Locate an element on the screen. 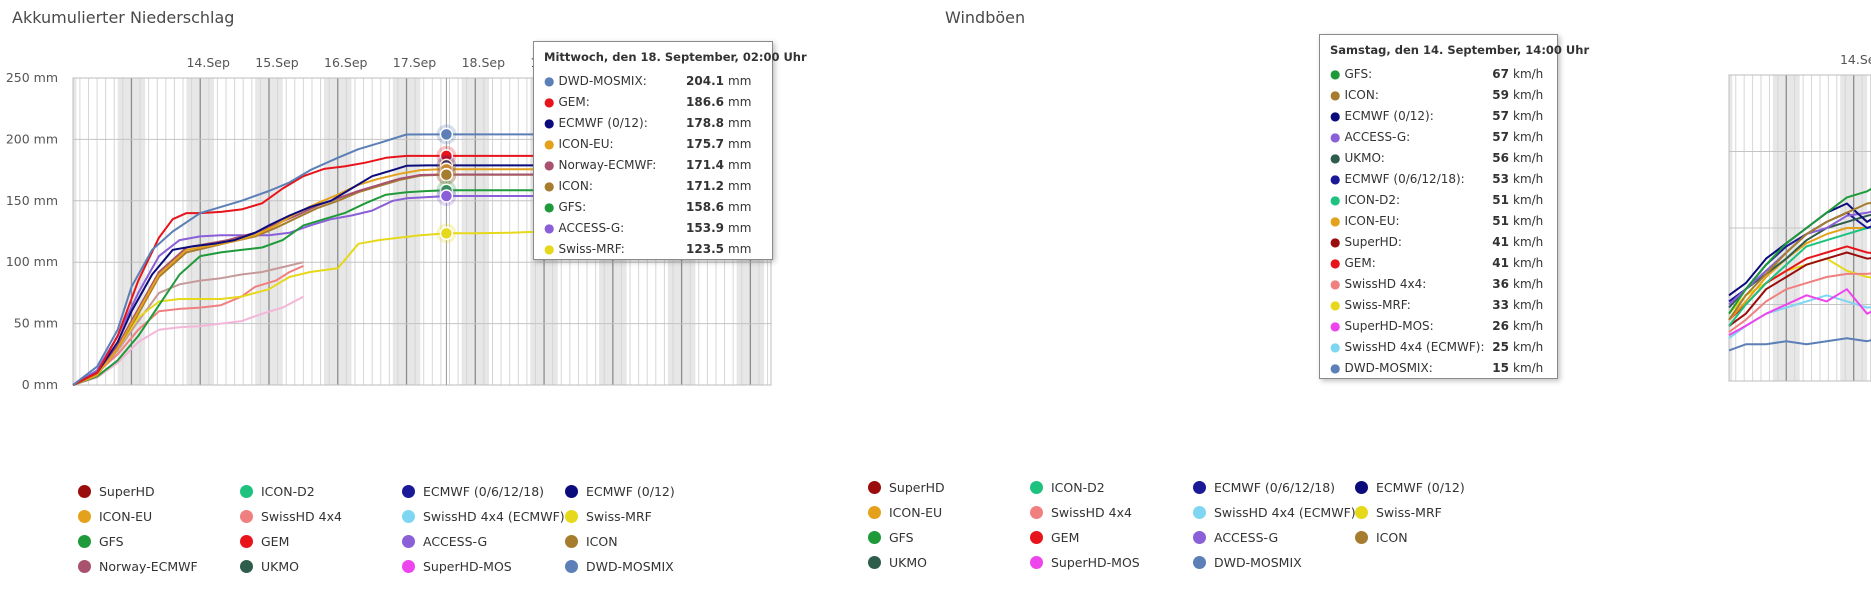  chart-title: Akkumulierter Niederschlag is located at coordinates (123, 17).